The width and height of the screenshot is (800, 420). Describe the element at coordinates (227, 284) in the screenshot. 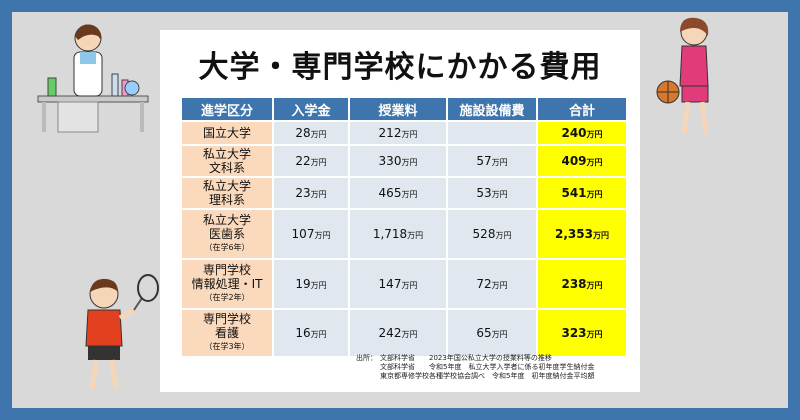

I see `row-label: 情報処理・IT` at that location.